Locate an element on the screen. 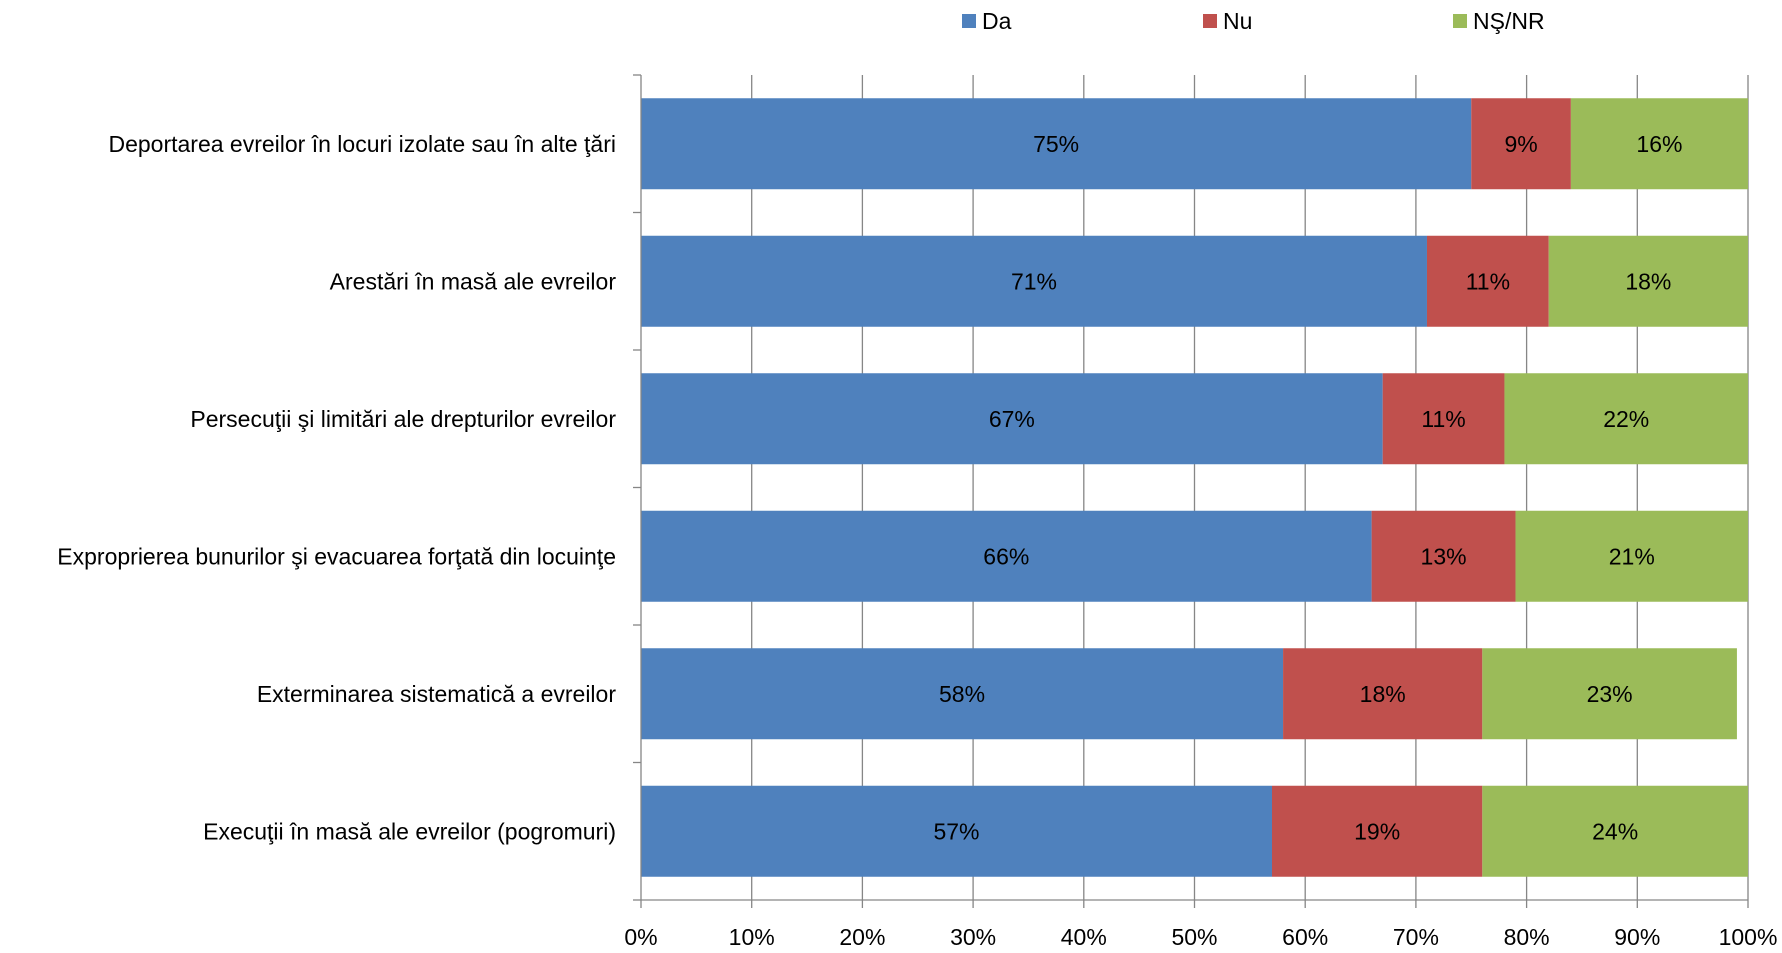 The width and height of the screenshot is (1782, 953). legend-label-nu: Nu is located at coordinates (1237, 21).